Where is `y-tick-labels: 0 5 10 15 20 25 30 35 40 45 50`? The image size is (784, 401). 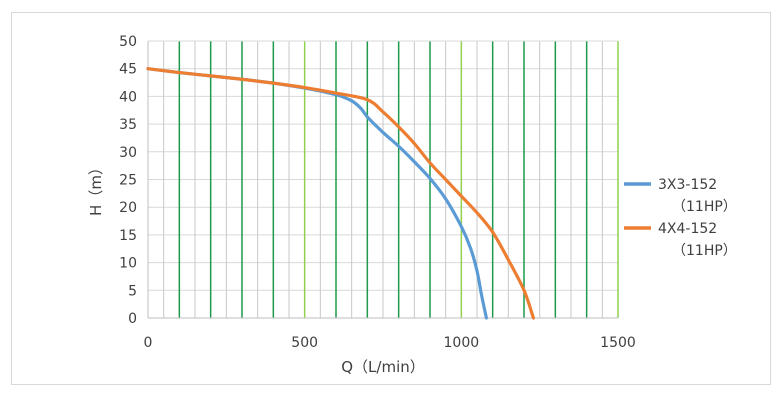 y-tick-labels: 0 5 10 15 20 25 30 35 40 45 50 is located at coordinates (128, 180).